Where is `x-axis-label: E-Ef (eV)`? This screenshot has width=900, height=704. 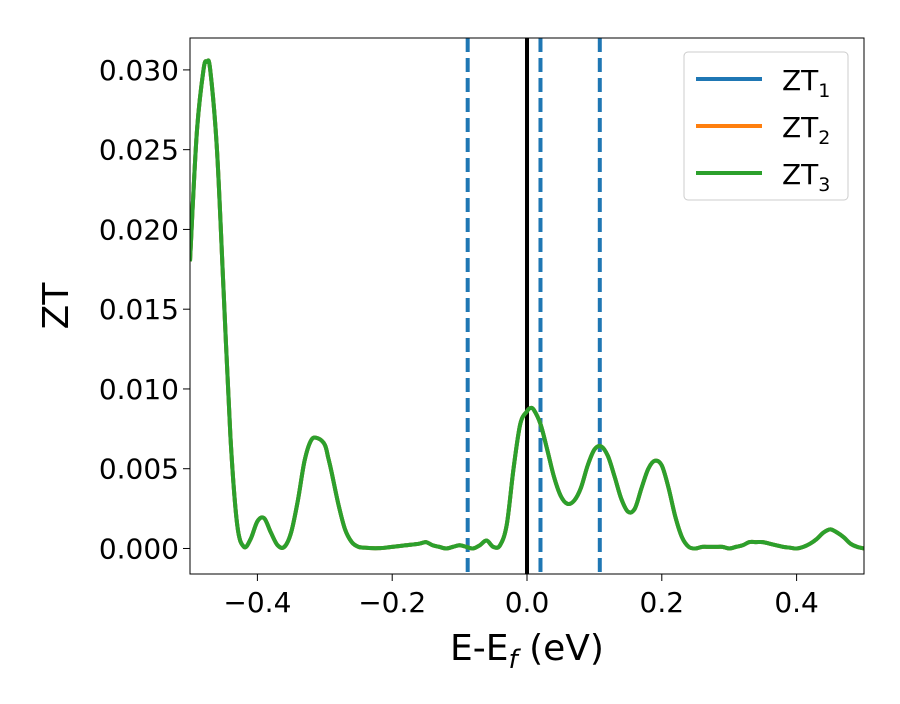
x-axis-label: E-Ef (eV) is located at coordinates (527, 651).